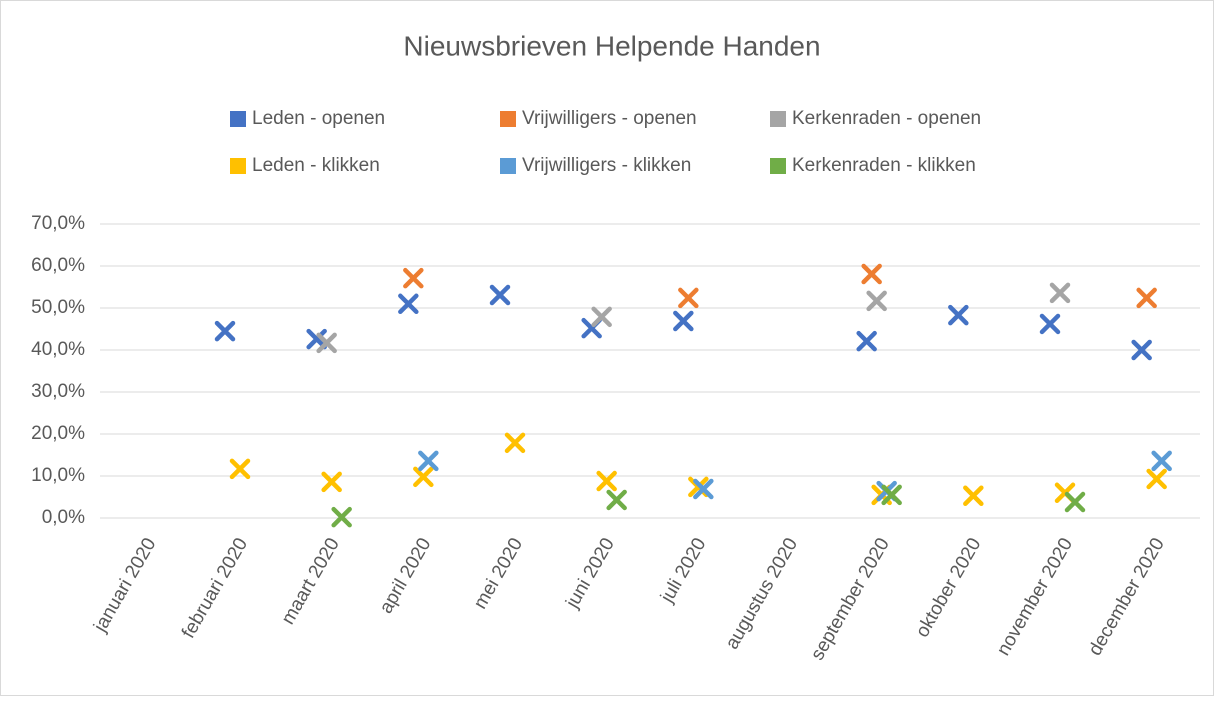 The width and height of the screenshot is (1214, 701). I want to click on legend-label: Vrijwilligers - klikken, so click(606, 165).